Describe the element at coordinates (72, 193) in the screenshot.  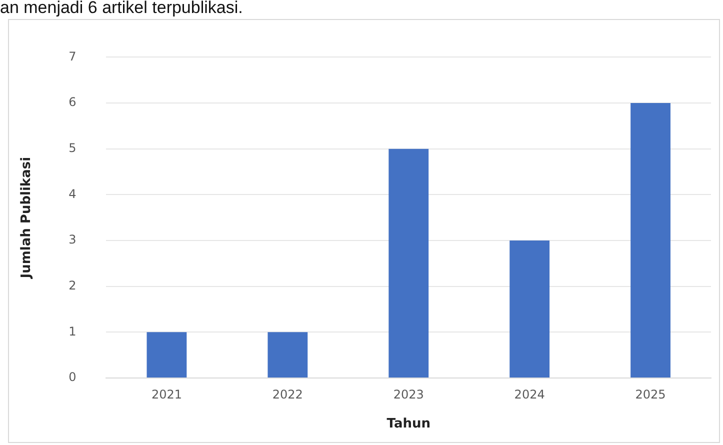
I see `y-tick-label: 4` at that location.